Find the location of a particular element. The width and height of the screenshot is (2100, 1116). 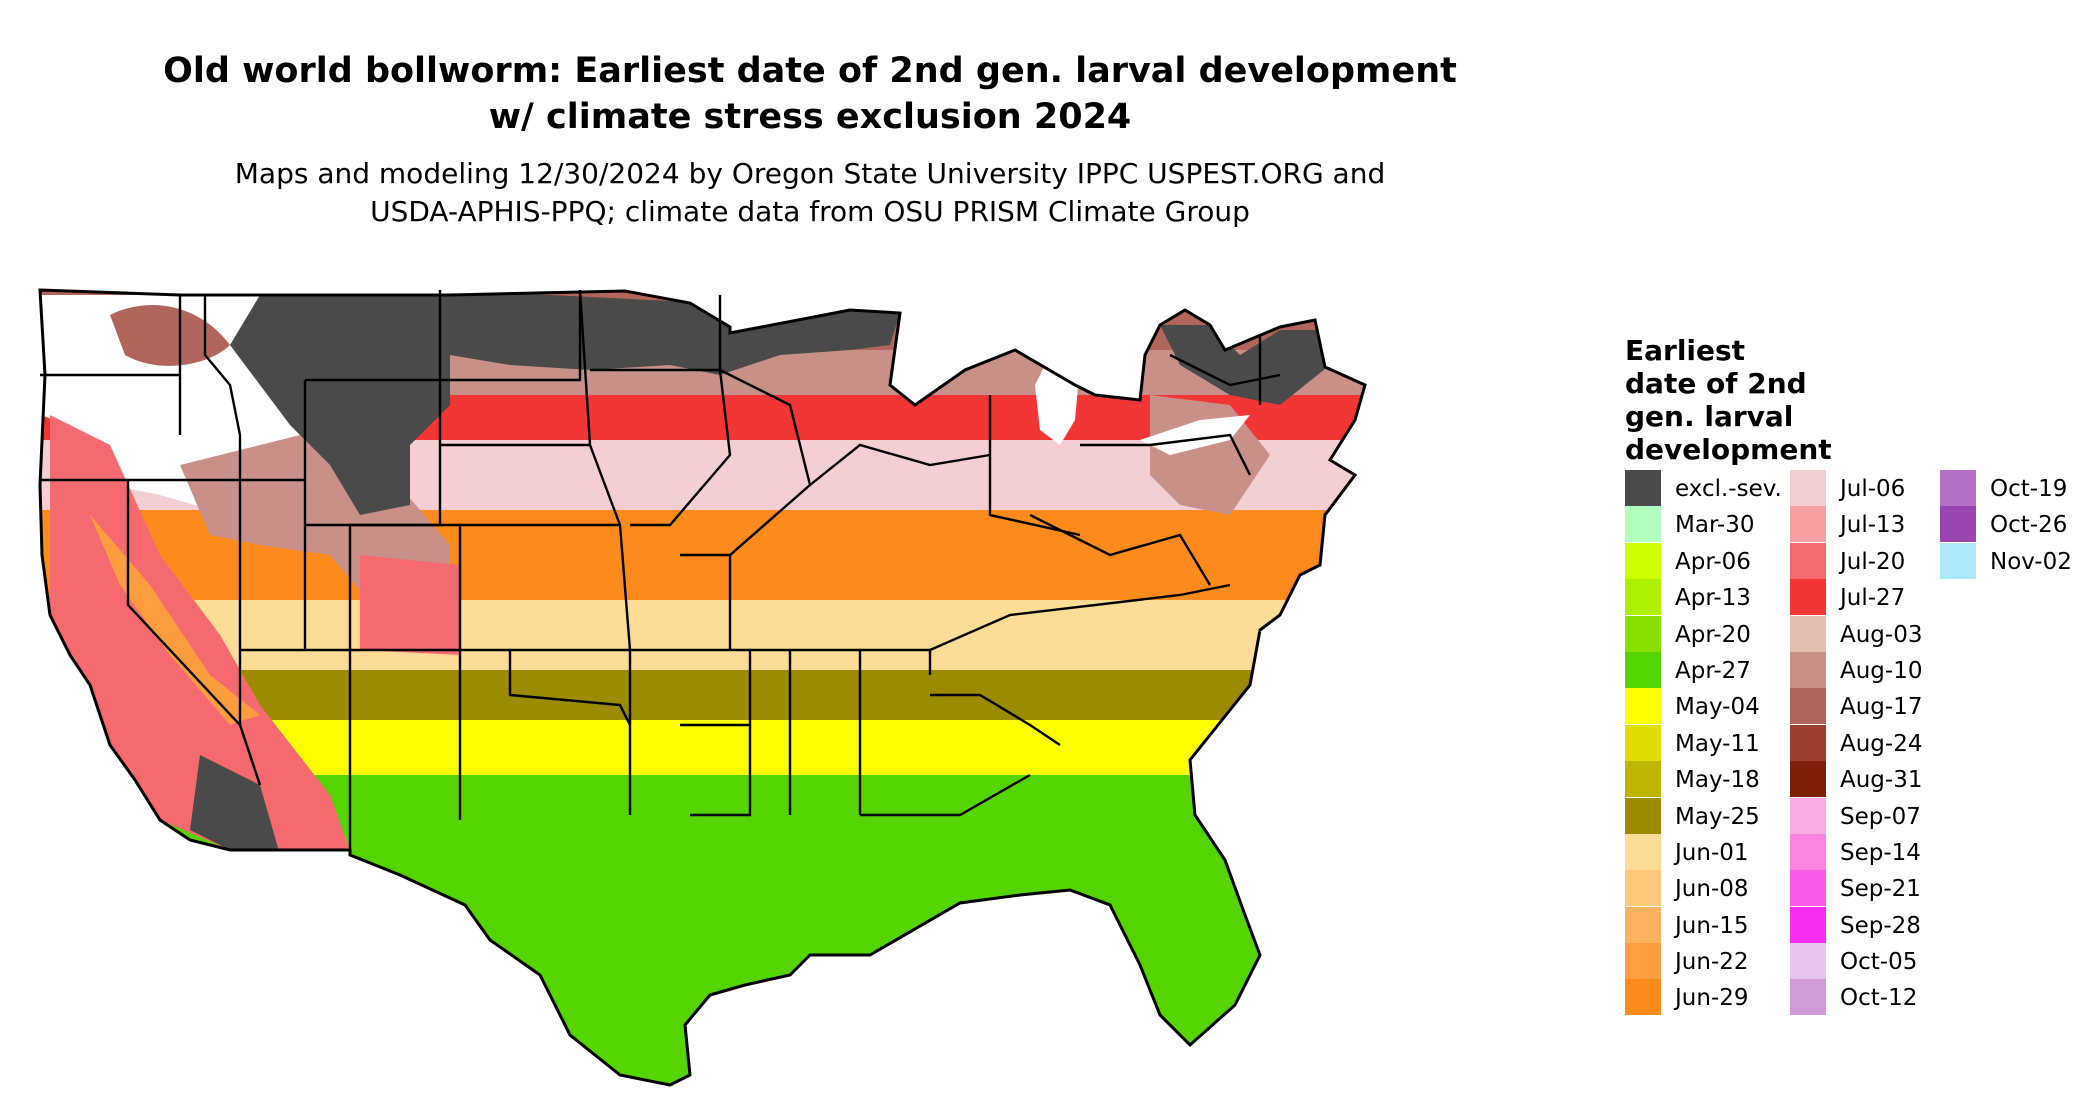

legend-label: Jul-13 is located at coordinates (1873, 525).